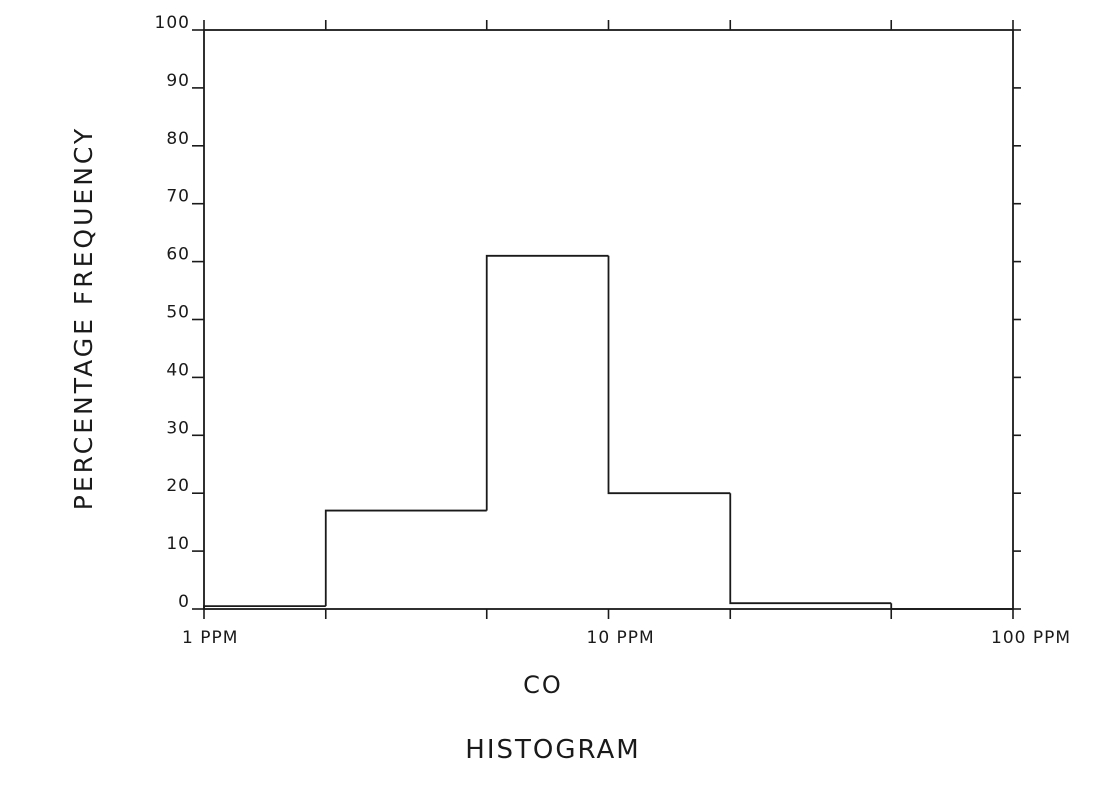 This screenshot has height=800, width=1110. I want to click on y-tick-label: 20, so click(178, 486).